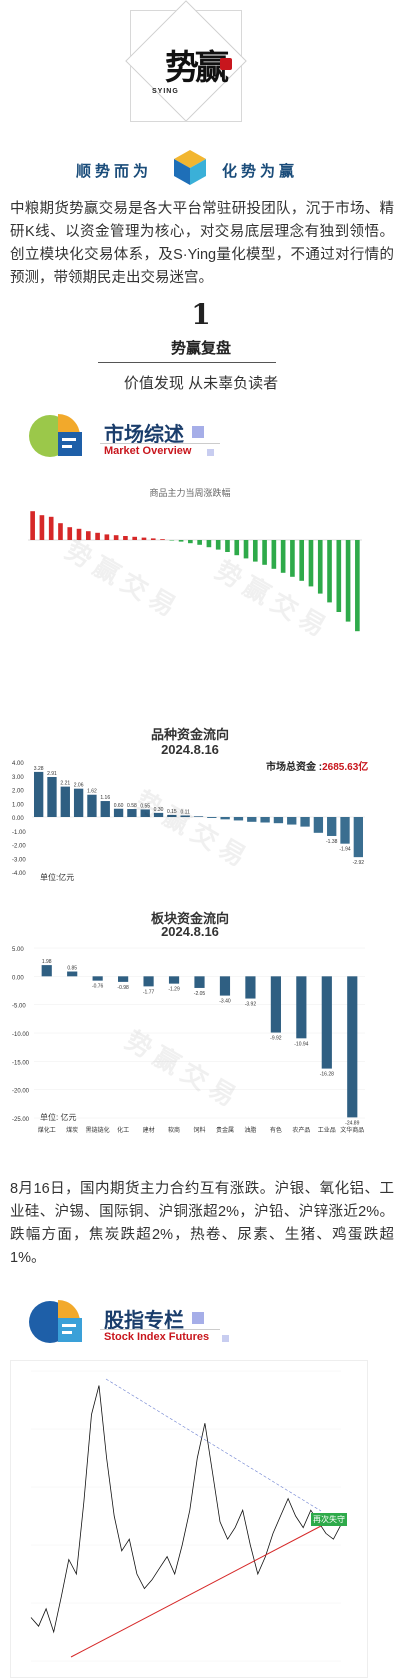  Describe the element at coordinates (157, 1337) in the screenshot. I see `stock-index-subtitle: Stock Index Futures` at that location.